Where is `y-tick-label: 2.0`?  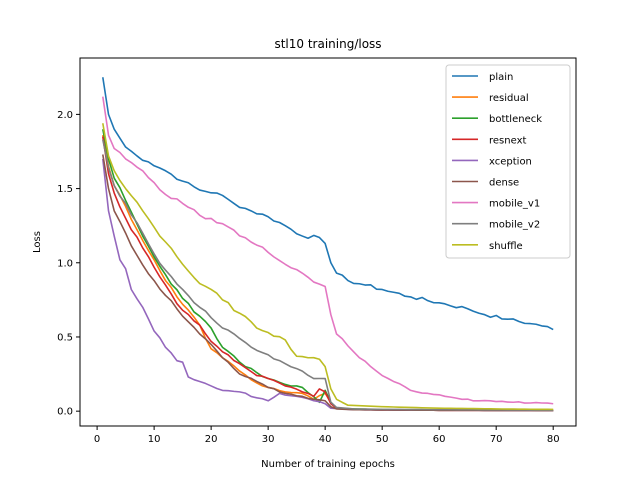 y-tick-label: 2.0 is located at coordinates (65, 115).